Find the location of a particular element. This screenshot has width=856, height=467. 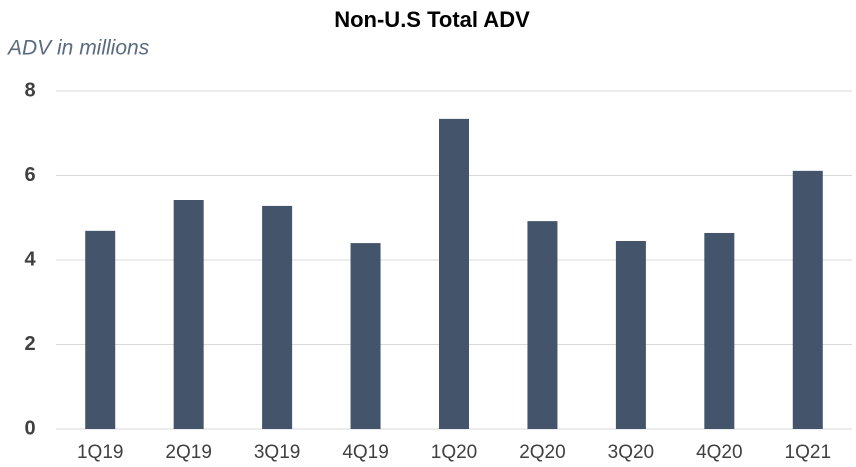

y-tick-label: 0 is located at coordinates (29, 428).